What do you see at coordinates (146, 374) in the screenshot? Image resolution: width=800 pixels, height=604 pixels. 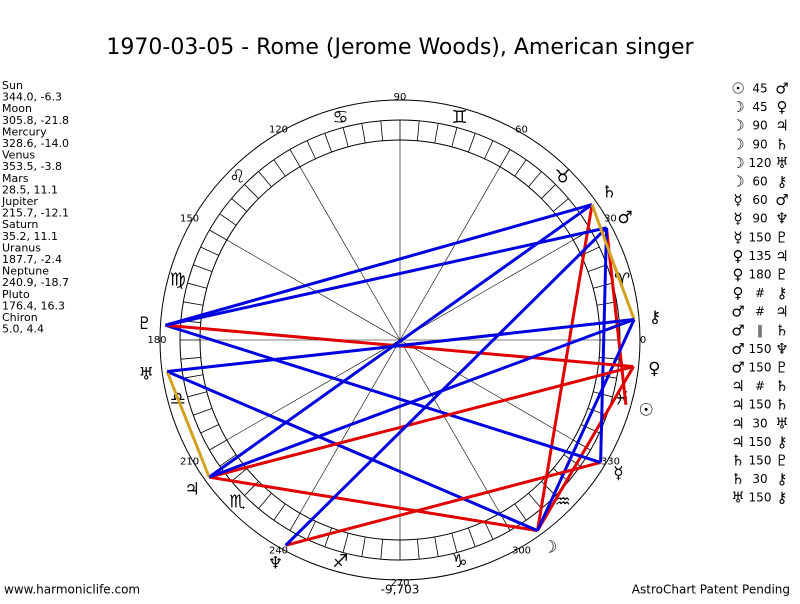 I see `planet-glyph: ♅` at bounding box center [146, 374].